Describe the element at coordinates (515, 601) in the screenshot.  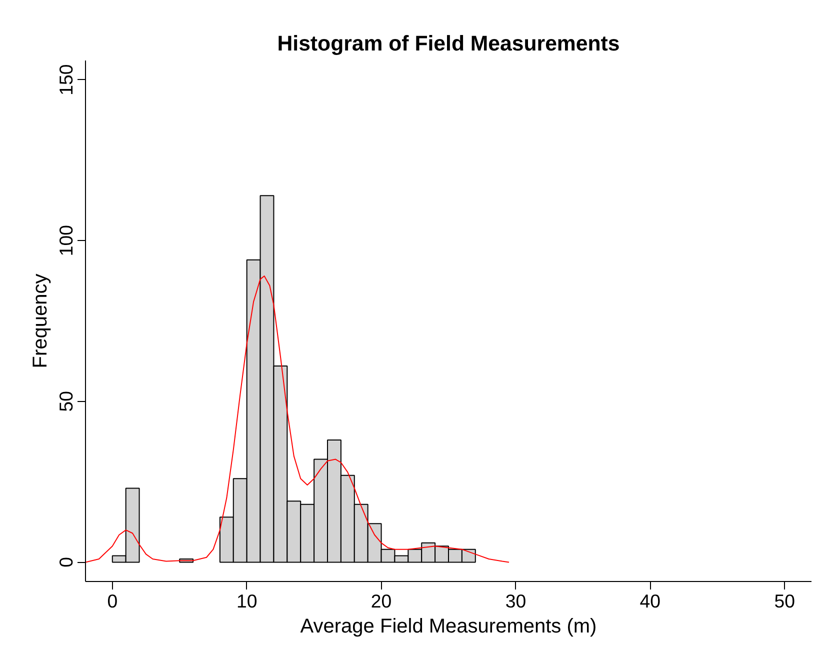
I see `x-tick-label: 30` at that location.